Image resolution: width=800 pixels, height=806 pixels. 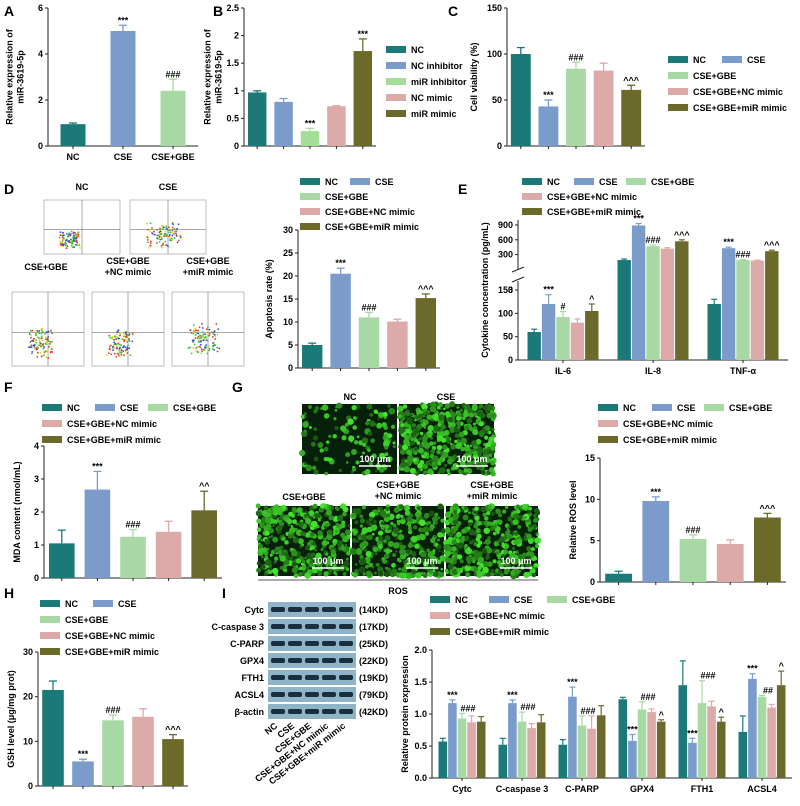 I want to click on bar-nc, so click(x=73, y=135).